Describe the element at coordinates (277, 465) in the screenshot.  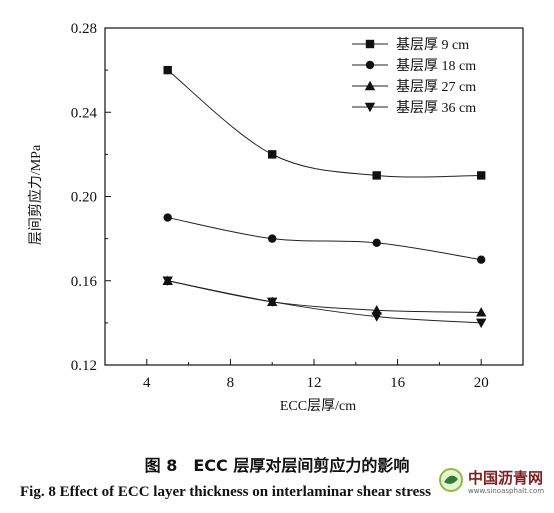
I see `figure-caption-chinese: 图 8 ECC 层厚对层间剪应力的影响` at that location.